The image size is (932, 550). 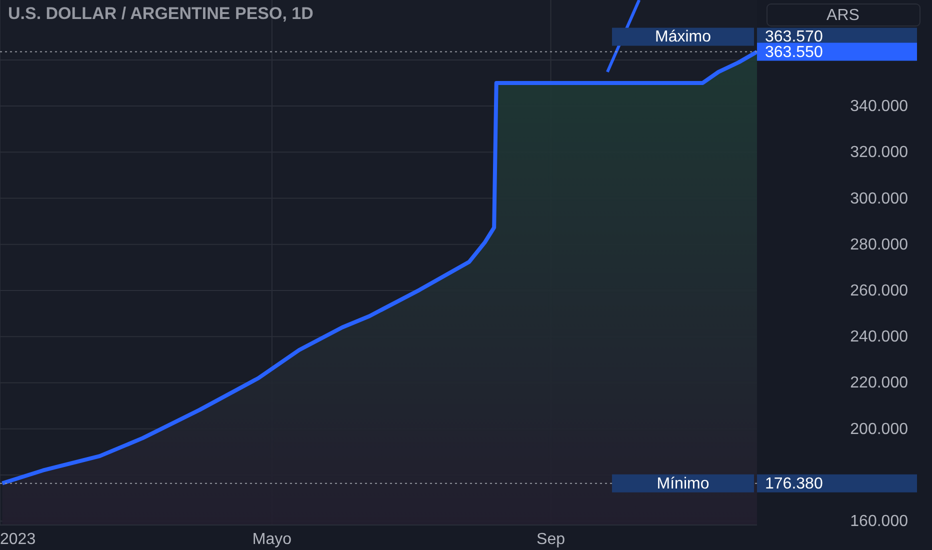 I want to click on x-tick-label: Mayo, so click(x=272, y=539).